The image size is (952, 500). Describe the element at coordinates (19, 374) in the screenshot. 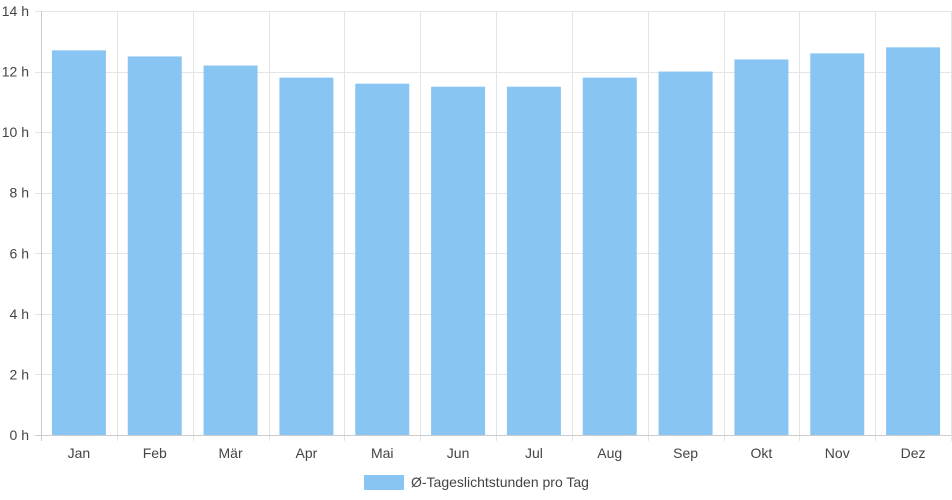

I see `y-tick-label: 2 h` at that location.